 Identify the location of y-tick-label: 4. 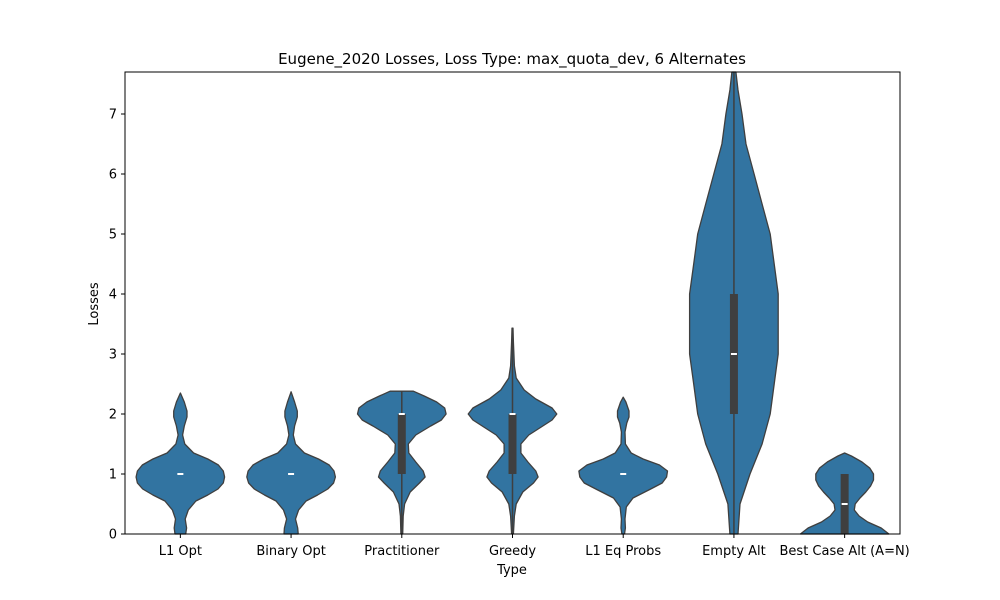
(113, 295).